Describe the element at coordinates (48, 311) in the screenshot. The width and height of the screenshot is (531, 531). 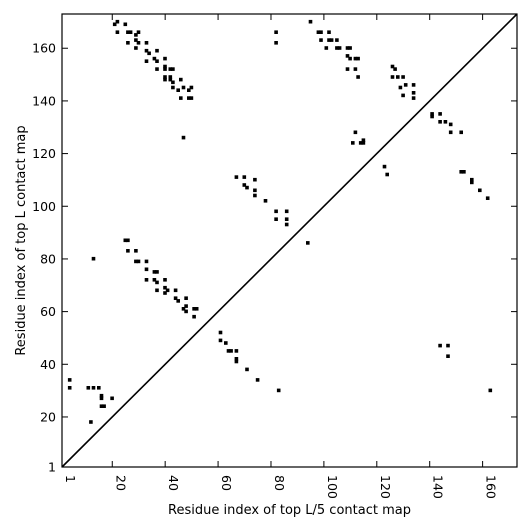
I see `y-tick-label: 60` at that location.